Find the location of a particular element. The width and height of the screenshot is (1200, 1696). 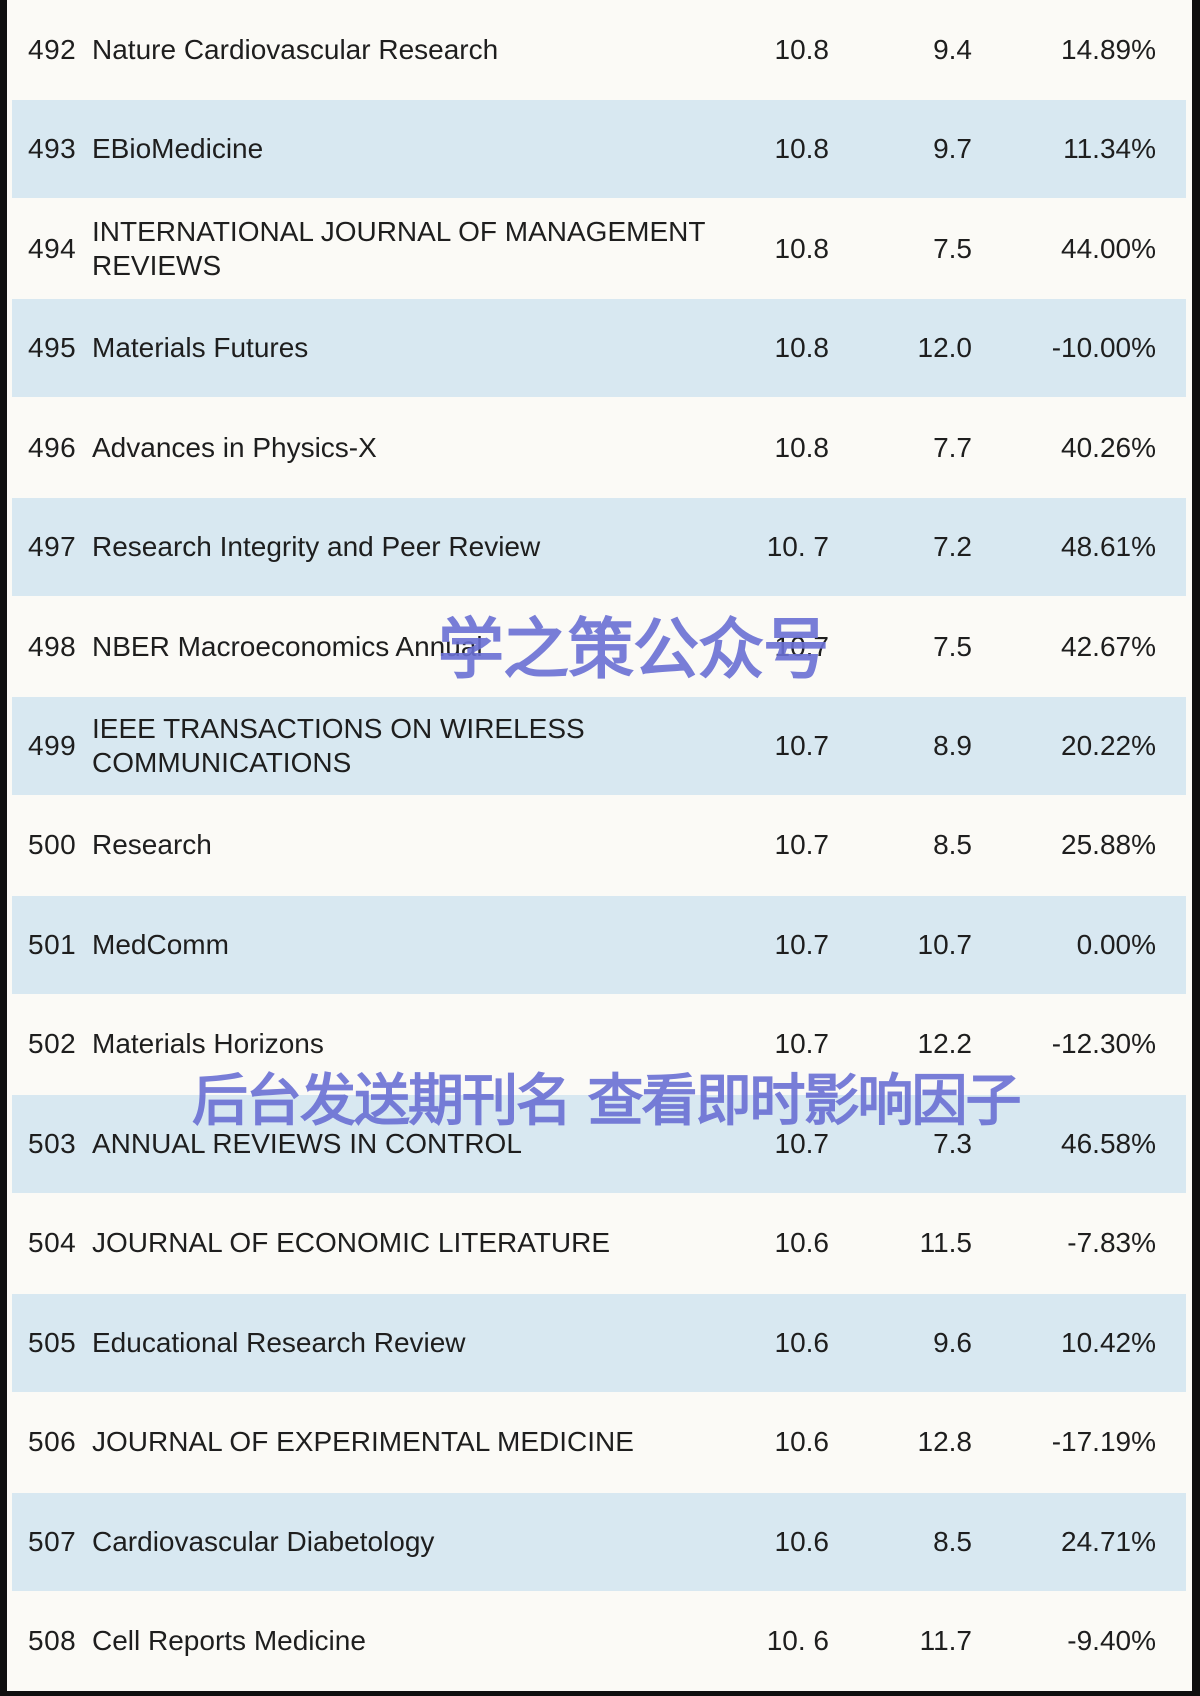

change-percent-cell: -9.40% is located at coordinates (1111, 1641).